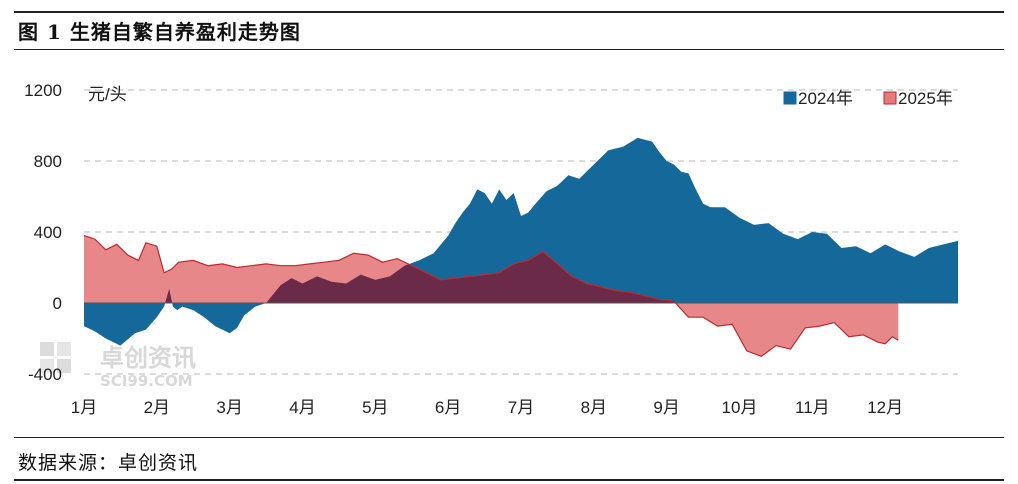  I want to click on x-tick-label: 6月, so click(448, 407).